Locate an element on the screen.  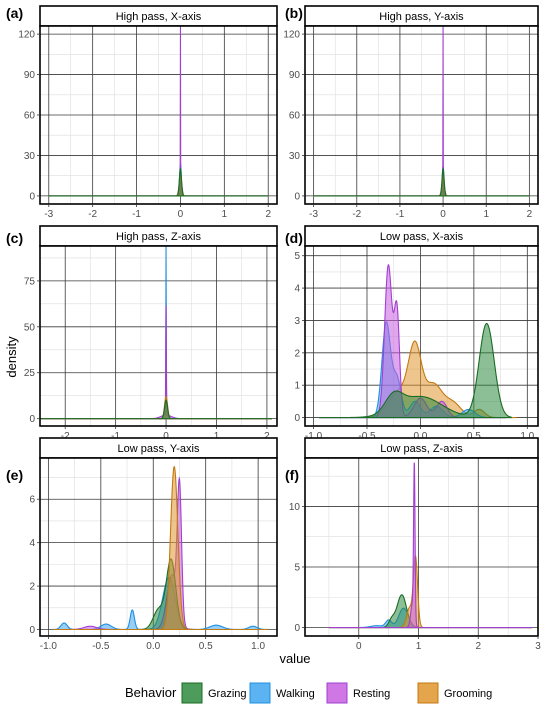
y-tick-label: 50 is located at coordinates (30, 327).